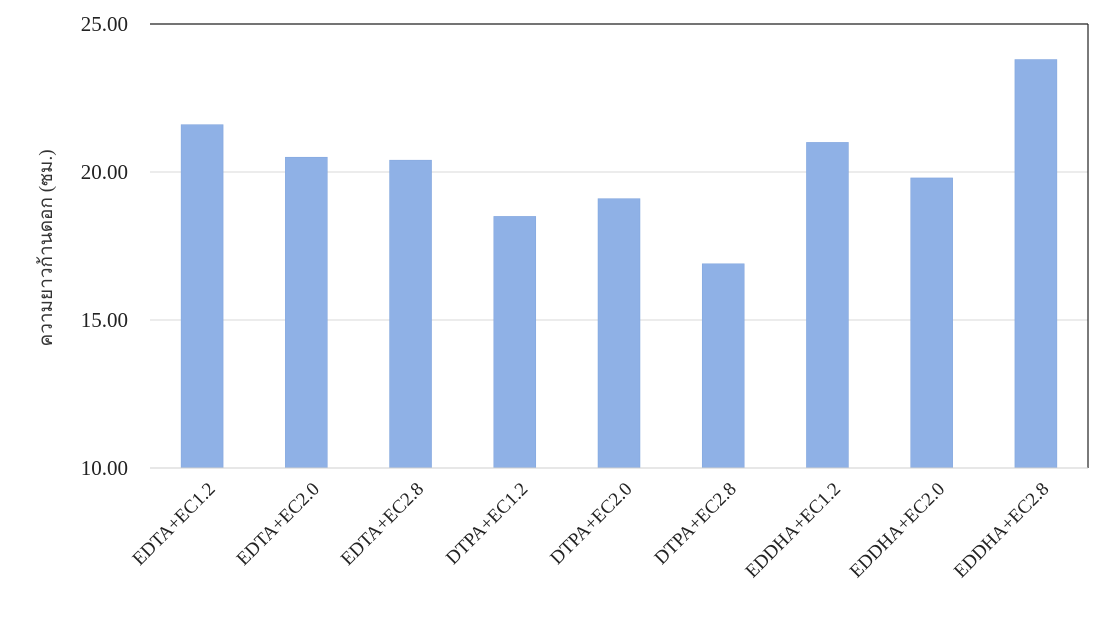 This screenshot has width=1095, height=640. Describe the element at coordinates (104, 246) in the screenshot. I see `y-tick-labels: 10.00 15.00 20.00 25.00` at that location.